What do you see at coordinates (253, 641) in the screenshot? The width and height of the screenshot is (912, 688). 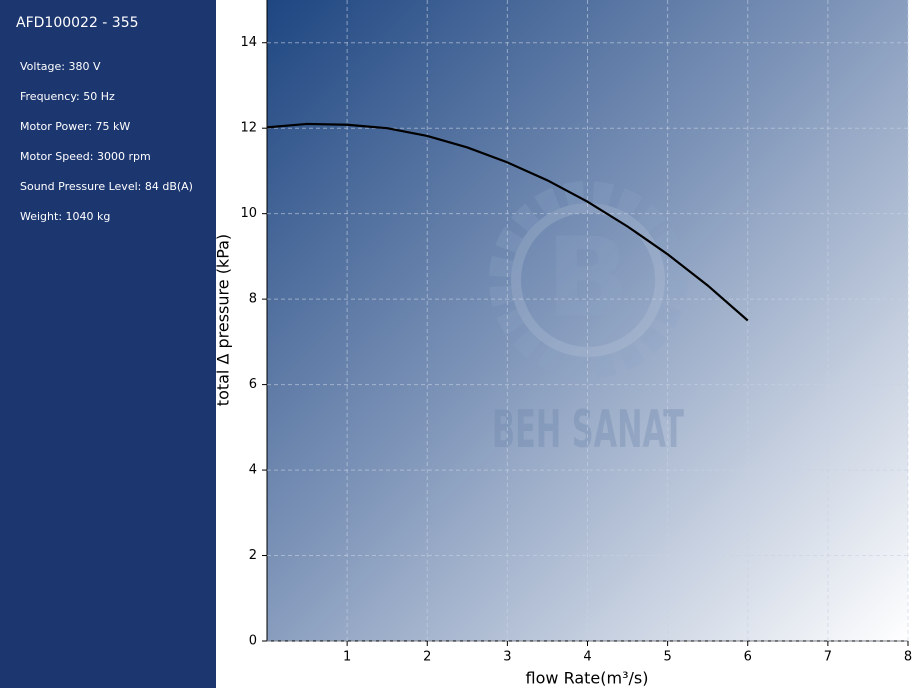 I see `y-tick-label: 0` at bounding box center [253, 641].